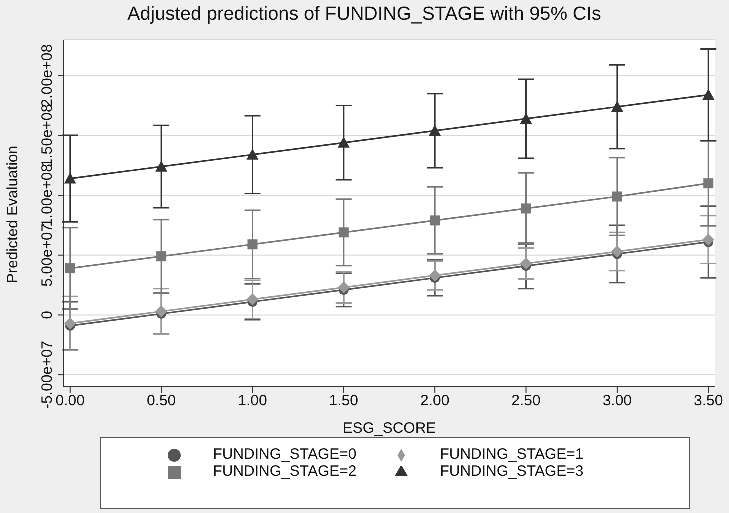  I want to click on y-axis-title: Predicted Evaluation, so click(13, 215).